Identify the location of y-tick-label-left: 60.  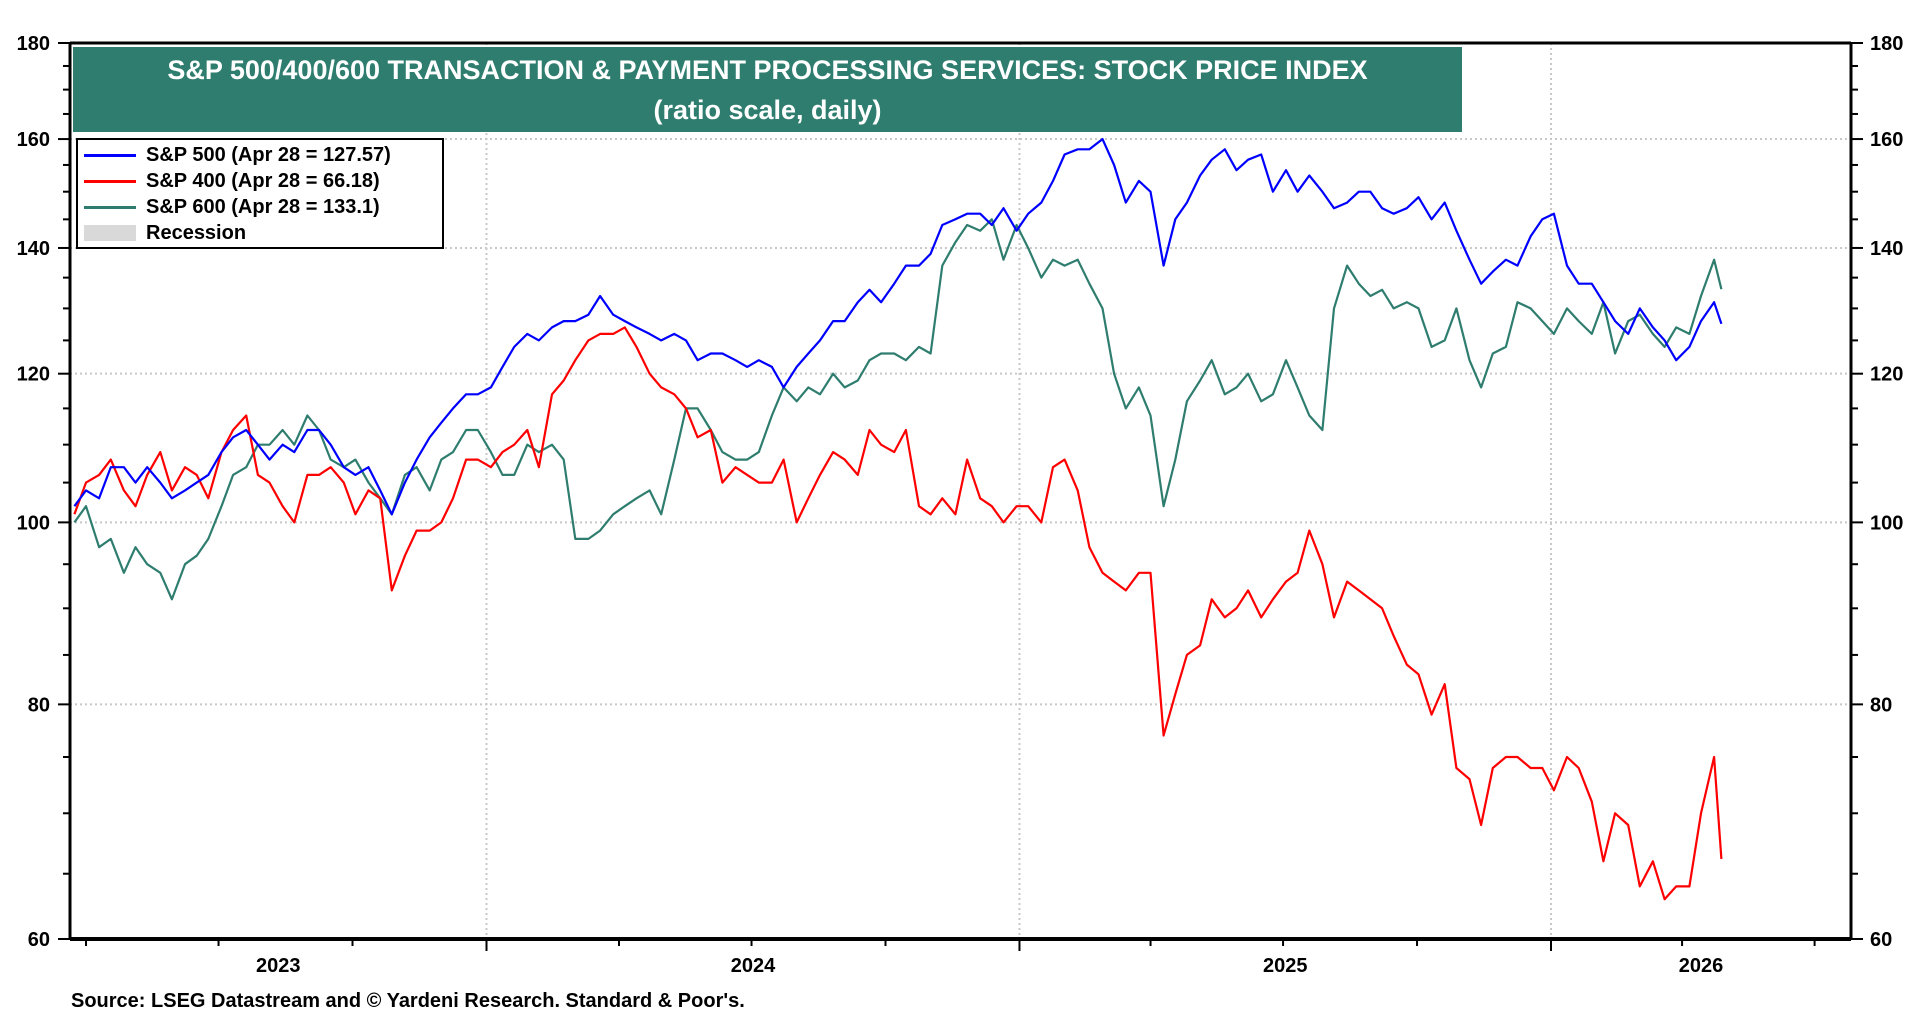
(39, 940).